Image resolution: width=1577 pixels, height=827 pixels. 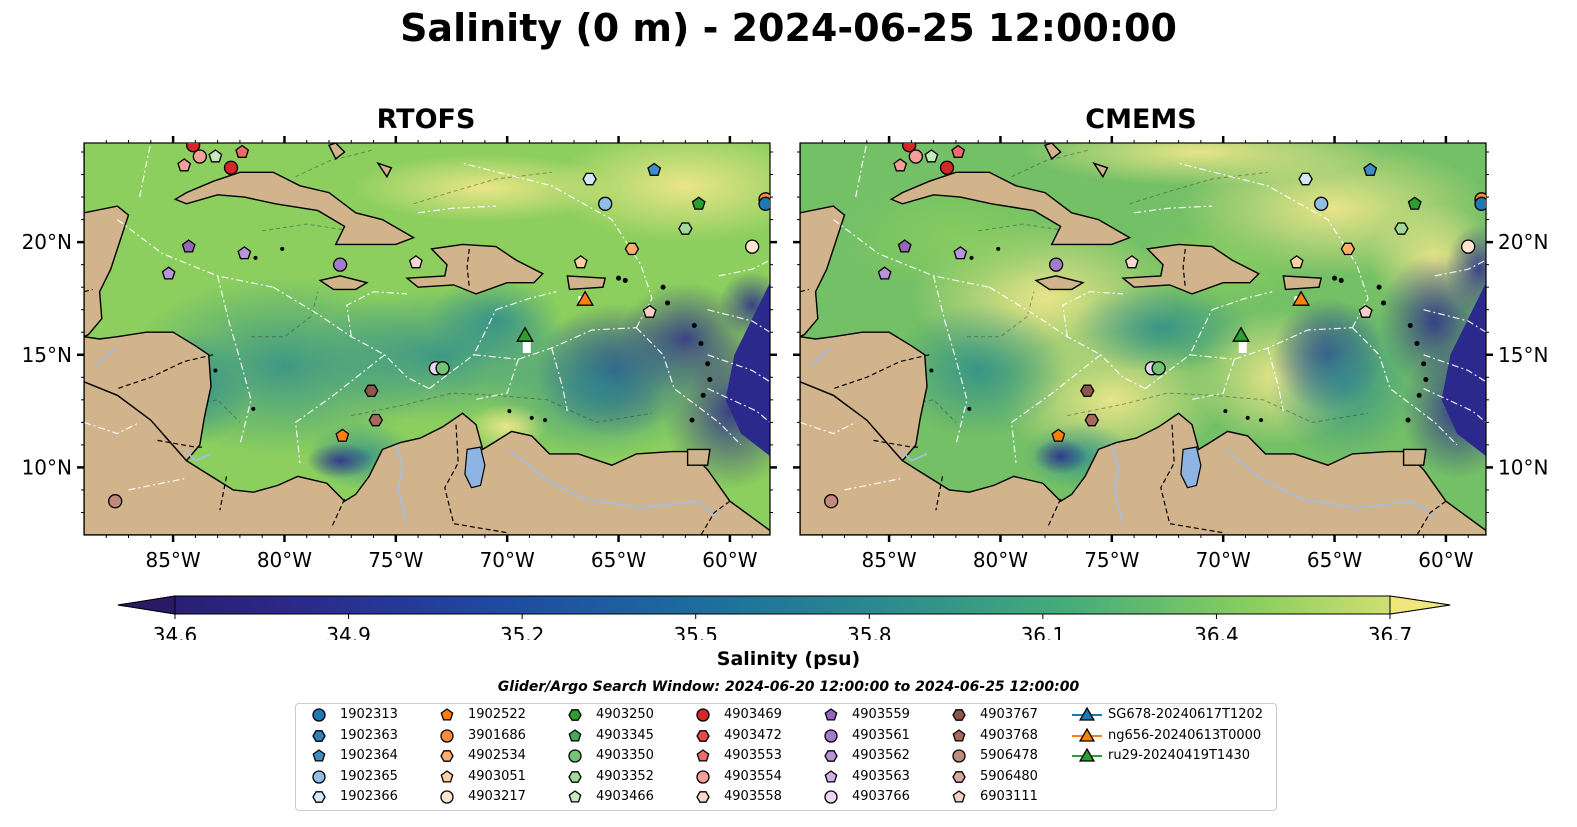 What do you see at coordinates (695, 631) in the screenshot?
I see `colorbar-tick-label: 35.5` at bounding box center [695, 631].